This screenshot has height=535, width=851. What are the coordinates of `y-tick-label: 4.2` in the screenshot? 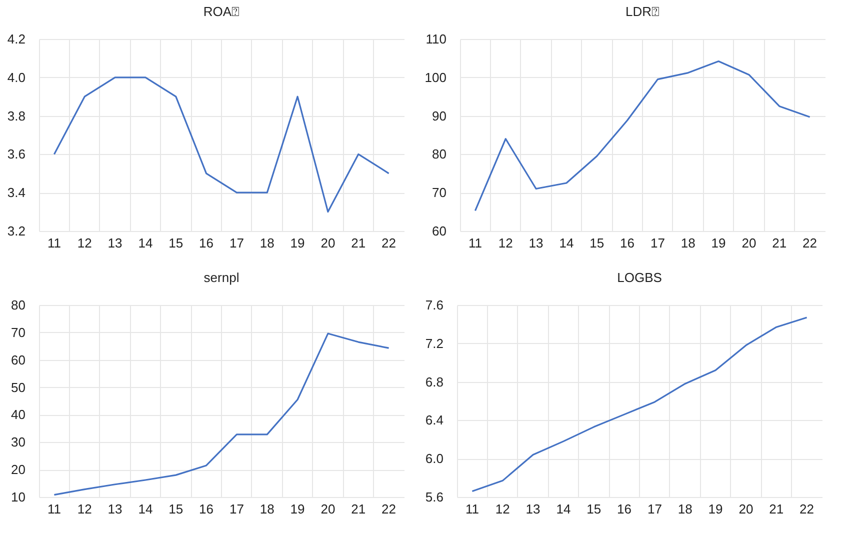 It's located at (16, 39).